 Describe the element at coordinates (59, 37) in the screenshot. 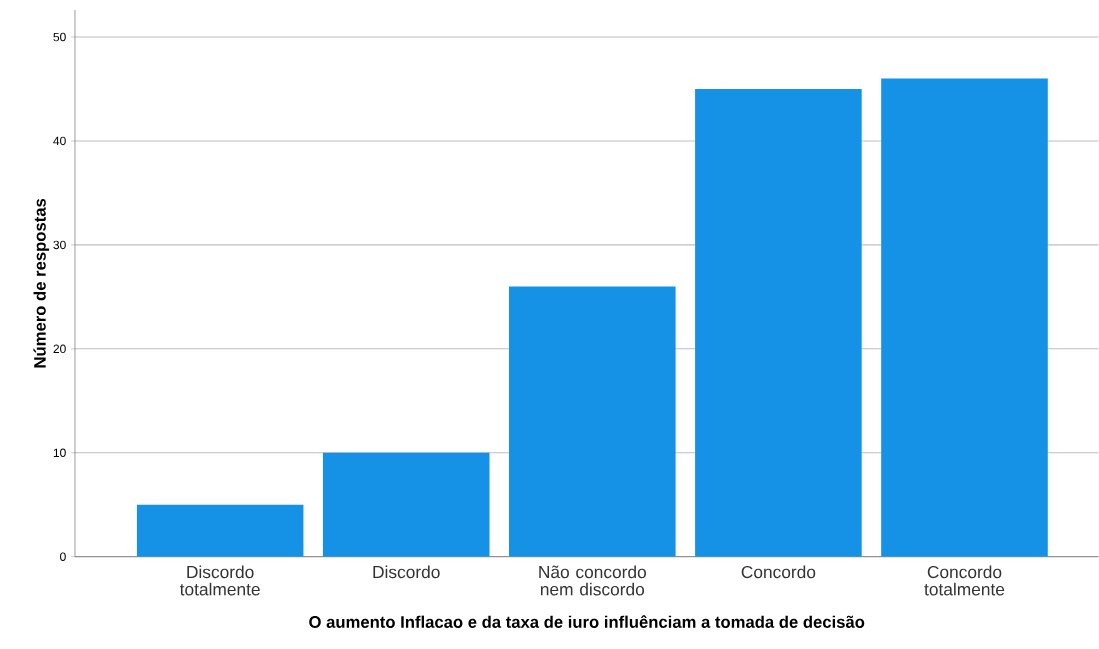

I see `y-tick-label: 50` at that location.